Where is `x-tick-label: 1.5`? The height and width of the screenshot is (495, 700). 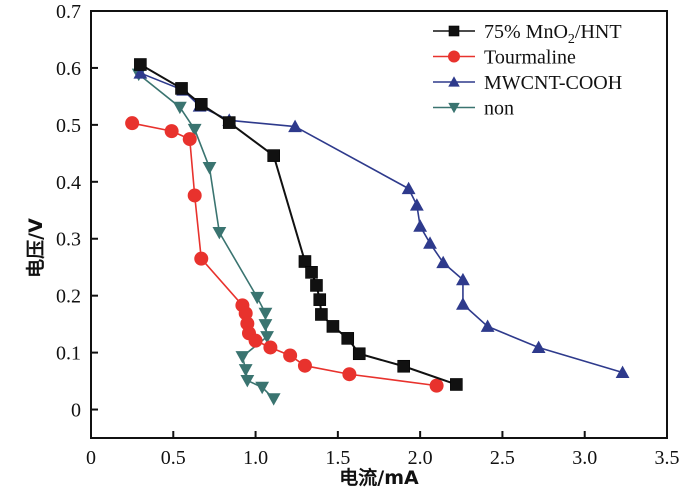
x-tick-label: 1.5 is located at coordinates (337, 458).